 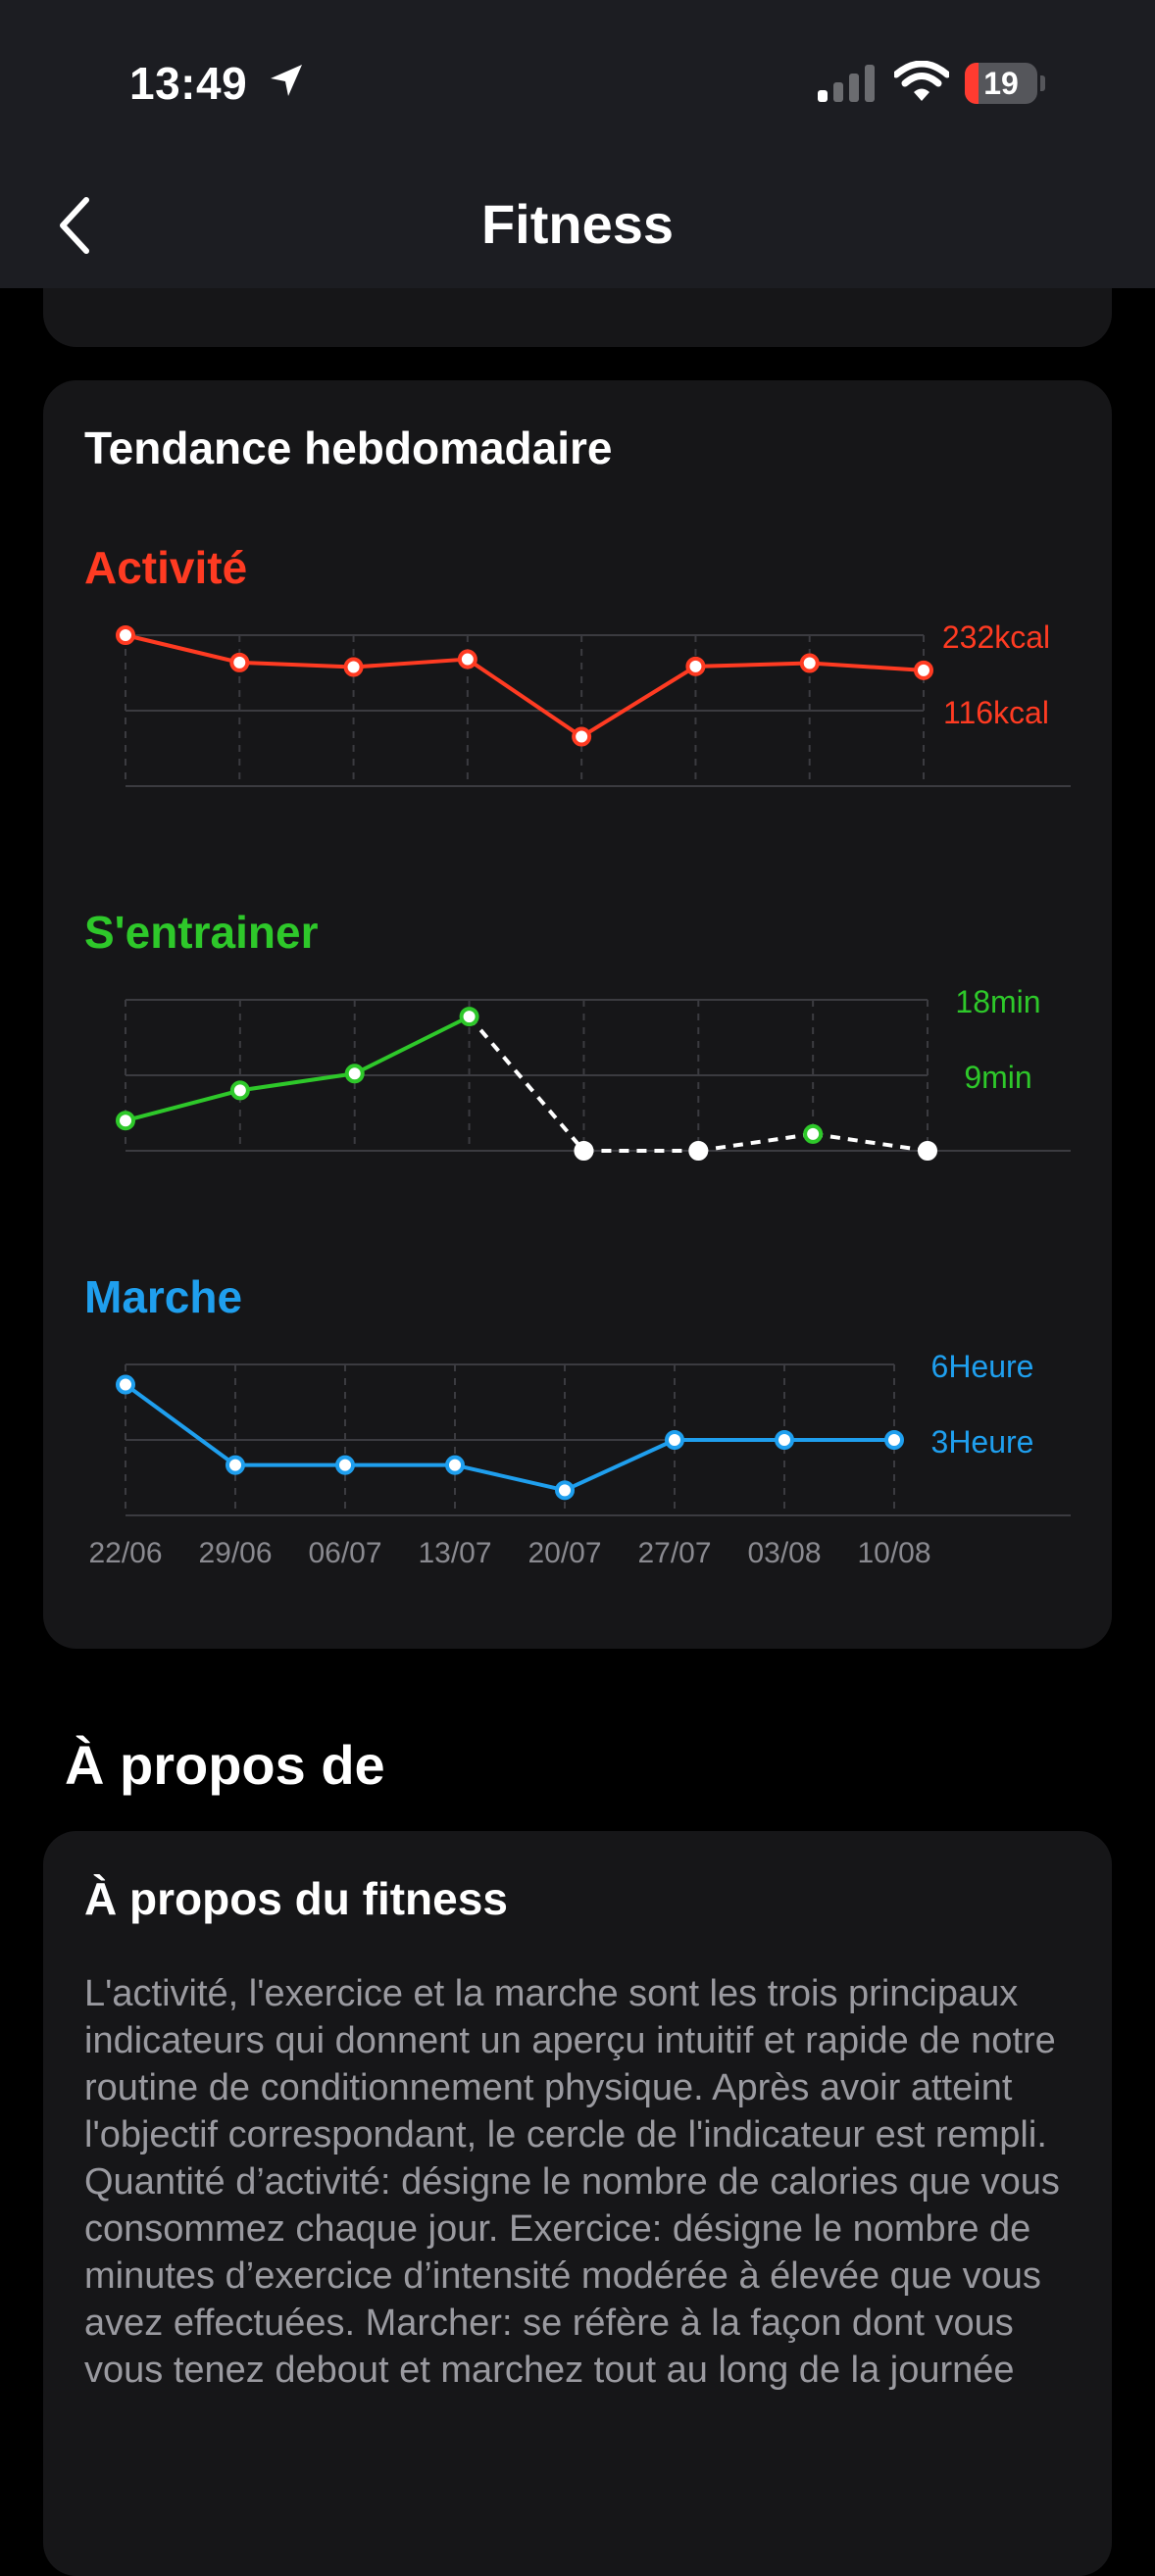 I want to click on y-axis-label: 9min, so click(x=997, y=1077).